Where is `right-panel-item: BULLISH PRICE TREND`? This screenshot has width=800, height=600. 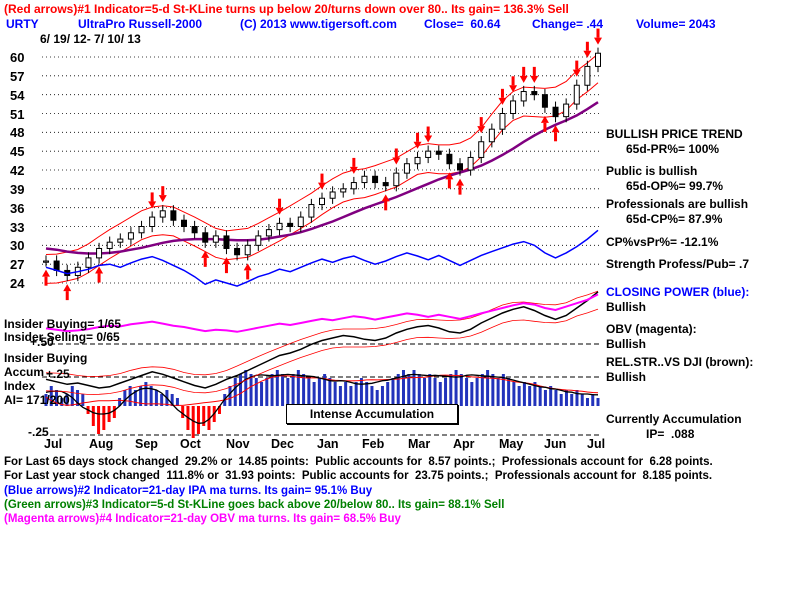
right-panel-item: BULLISH PRICE TREND is located at coordinates (674, 134).